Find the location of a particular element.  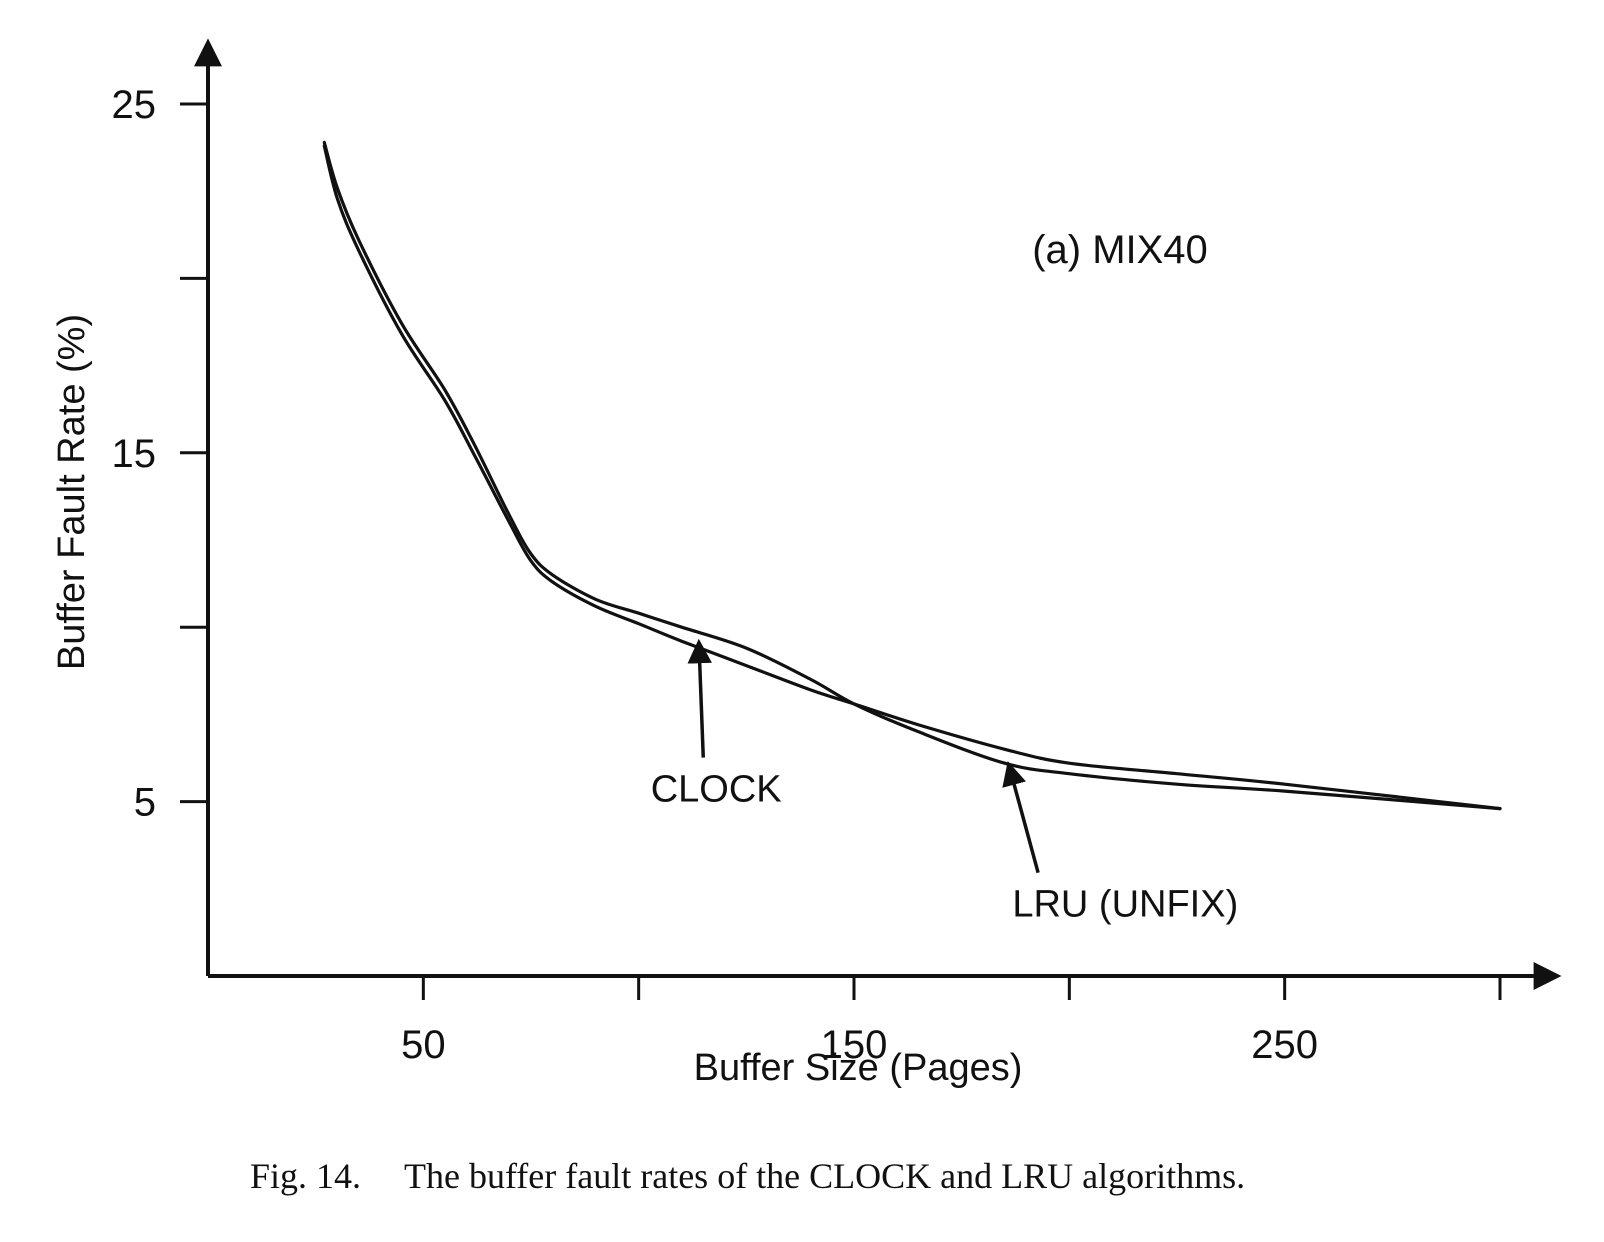

annotation-arrow-clock is located at coordinates (699, 698).